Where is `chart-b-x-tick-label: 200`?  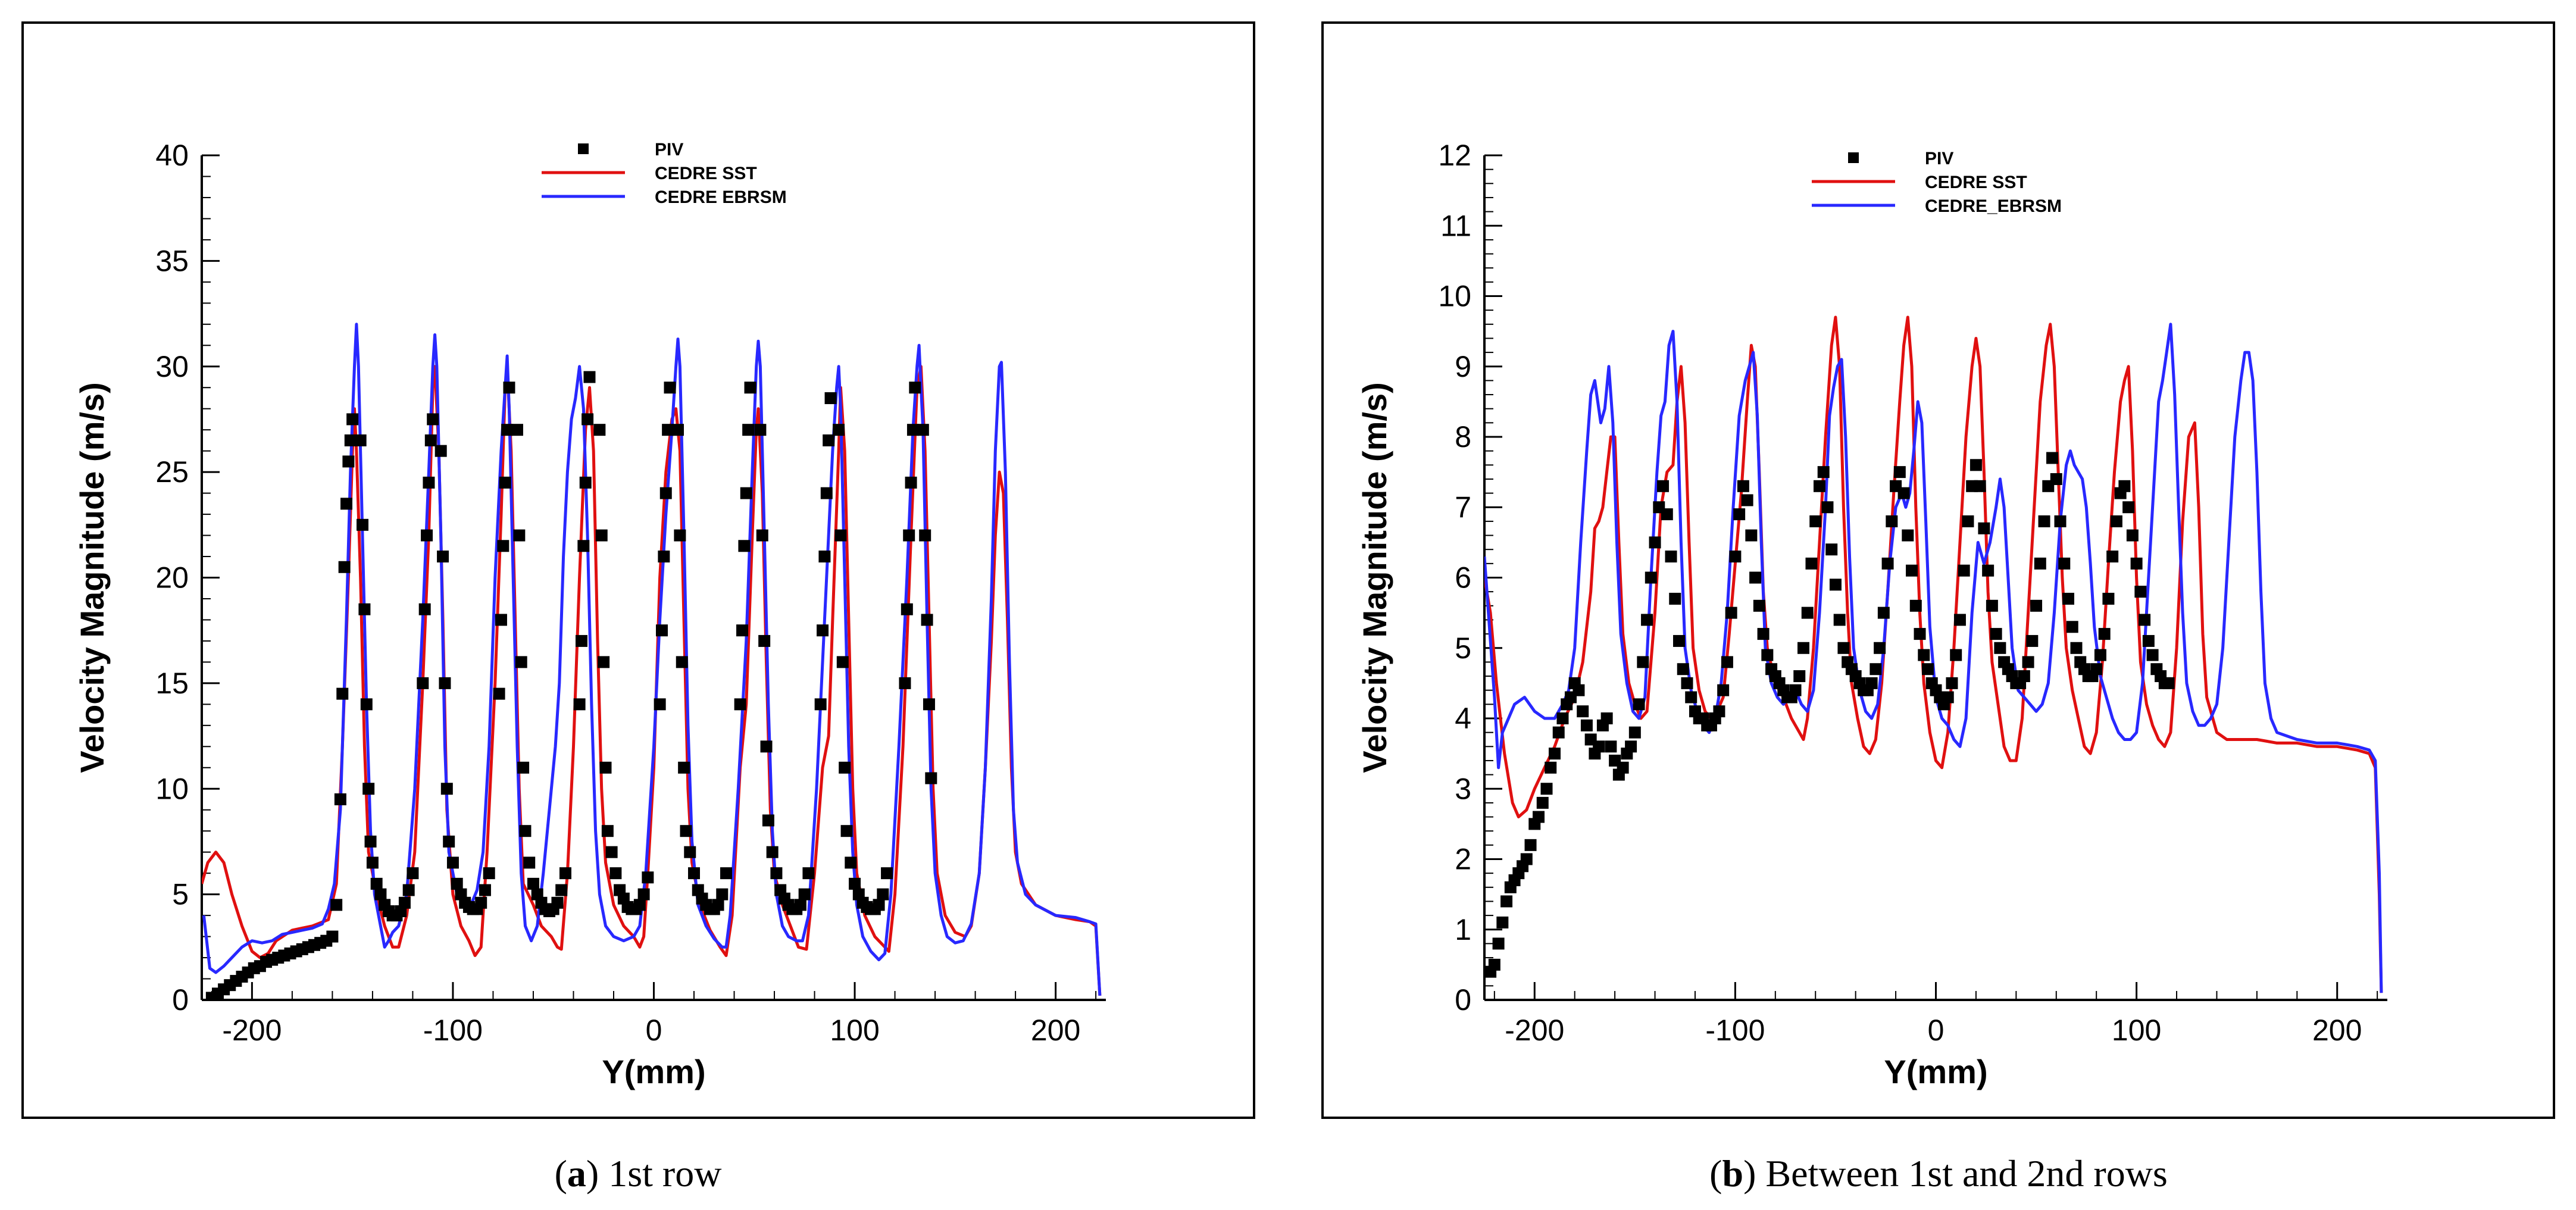 chart-b-x-tick-label: 200 is located at coordinates (2337, 1030).